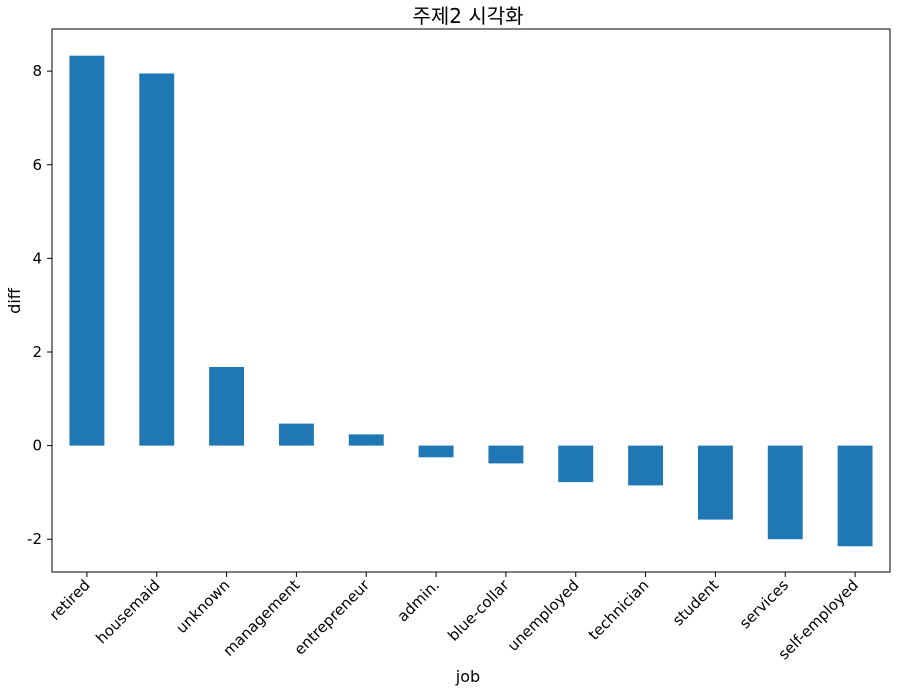 This screenshot has height=691, width=901. Describe the element at coordinates (37, 446) in the screenshot. I see `y-tick-label: 0` at that location.